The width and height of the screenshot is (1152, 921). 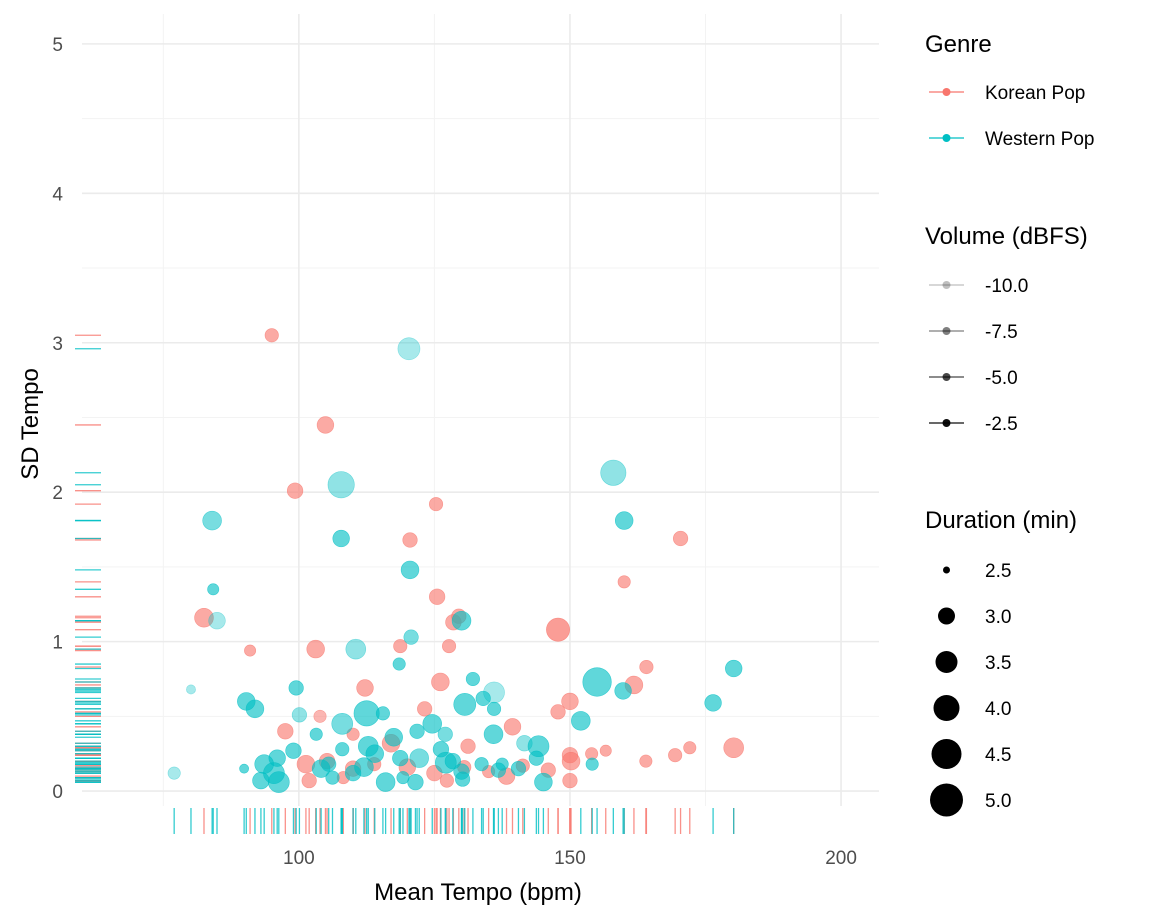 I want to click on y-axis-title: SD Tempo, so click(x=30, y=424).